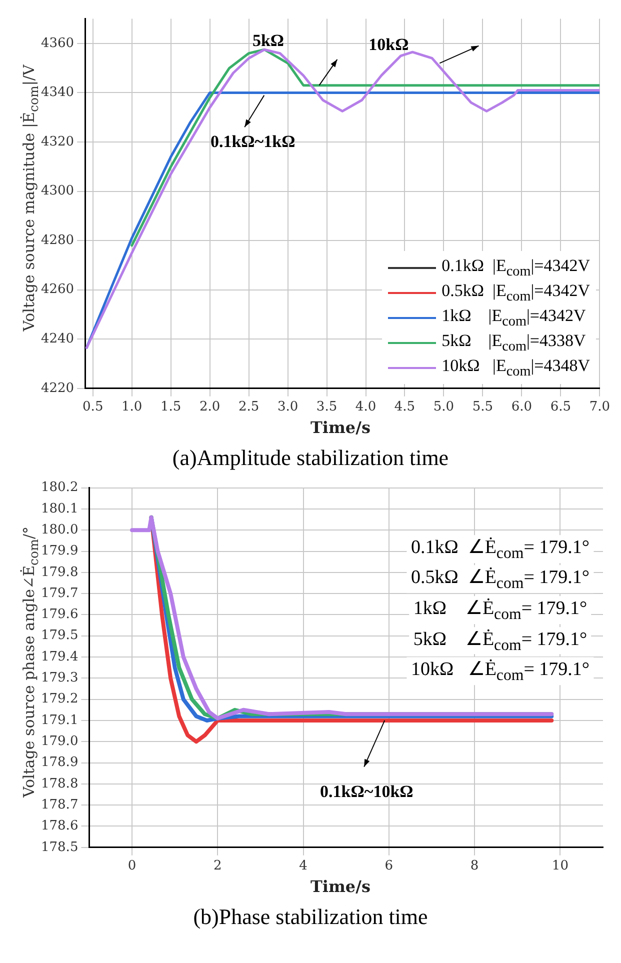 The width and height of the screenshot is (621, 963). I want to click on legend-label: 0.1kΩ |E$_{com}$|=4342V, so click(516, 268).